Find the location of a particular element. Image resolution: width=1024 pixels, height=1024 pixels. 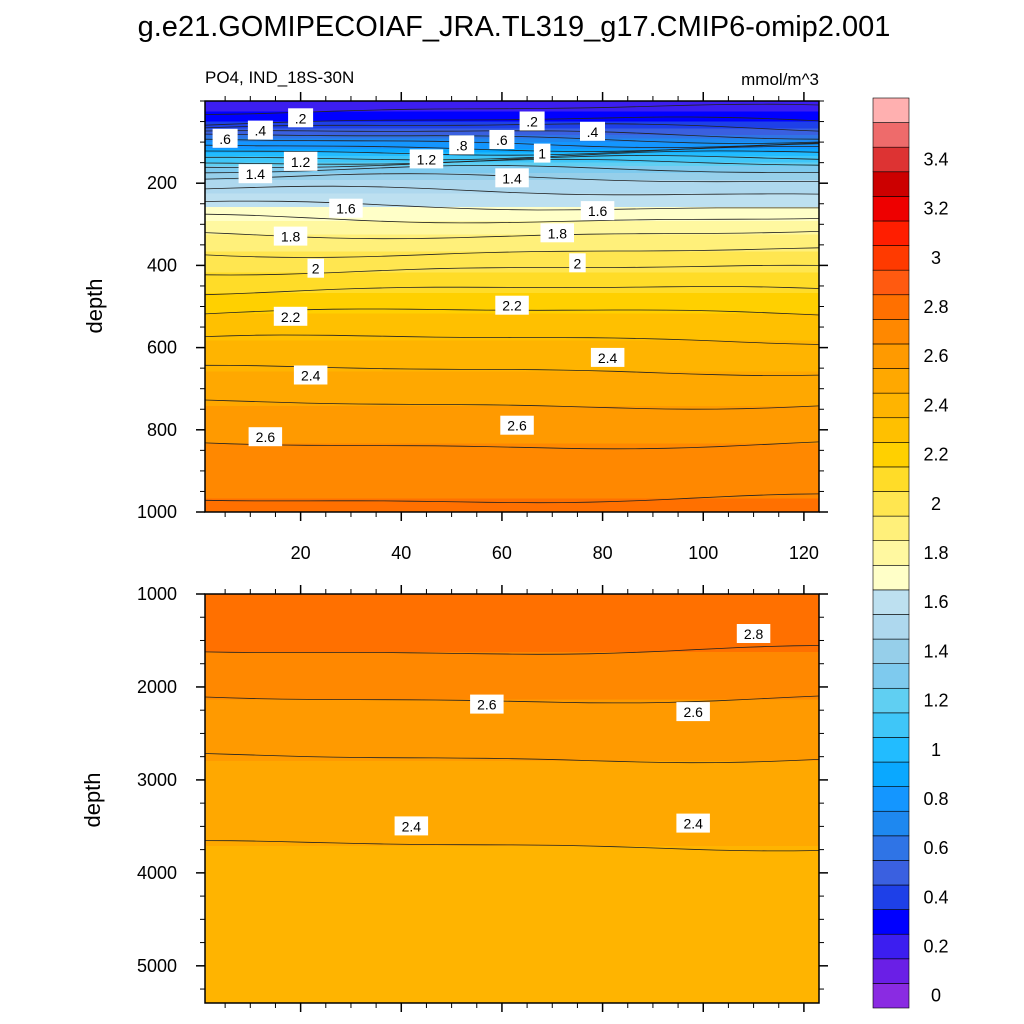

upper-contour-label-text: 1.6 is located at coordinates (598, 211).